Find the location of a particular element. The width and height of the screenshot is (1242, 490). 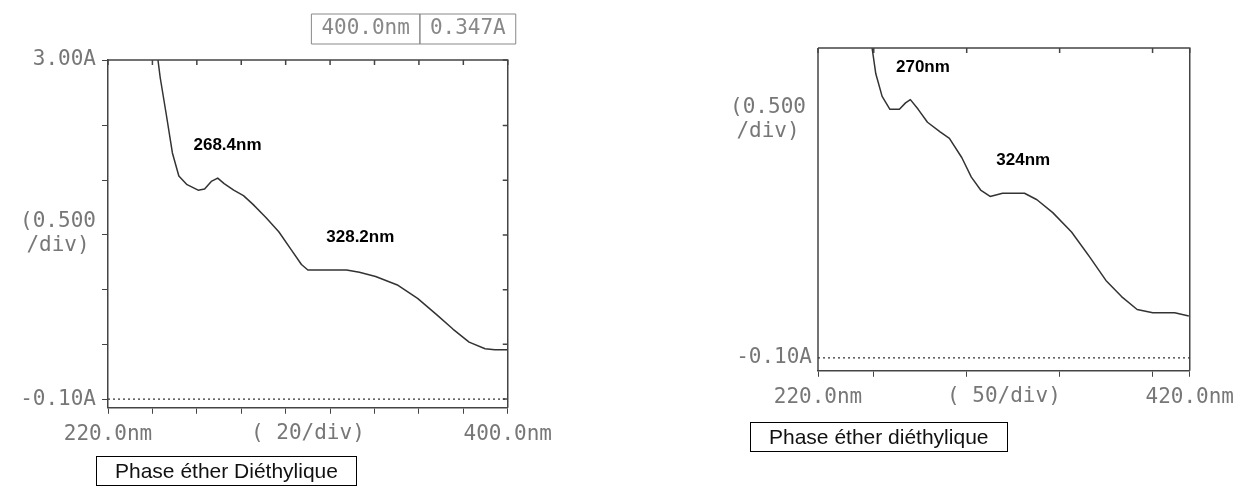

annotation: 324nm is located at coordinates (1023, 160).